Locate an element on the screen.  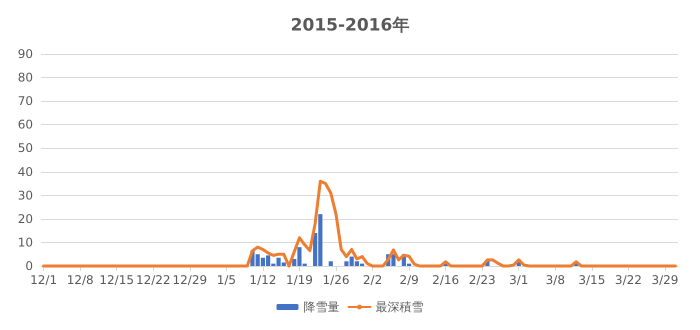
x-tick-label: 12/22 is located at coordinates (153, 280).